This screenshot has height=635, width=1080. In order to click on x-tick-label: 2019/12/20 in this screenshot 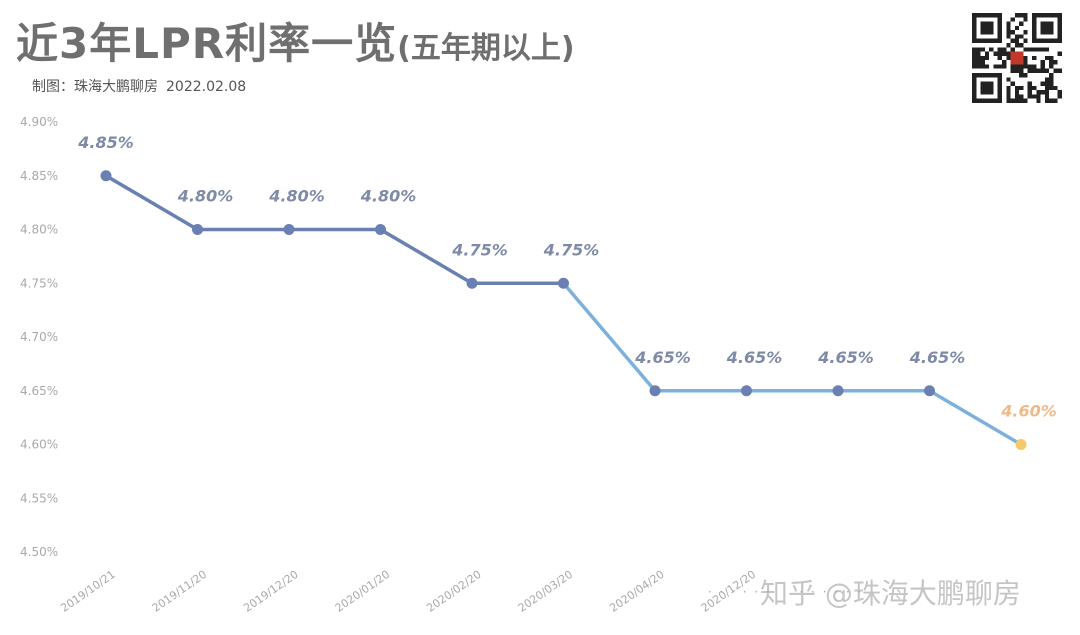, I will do `click(270, 591)`.